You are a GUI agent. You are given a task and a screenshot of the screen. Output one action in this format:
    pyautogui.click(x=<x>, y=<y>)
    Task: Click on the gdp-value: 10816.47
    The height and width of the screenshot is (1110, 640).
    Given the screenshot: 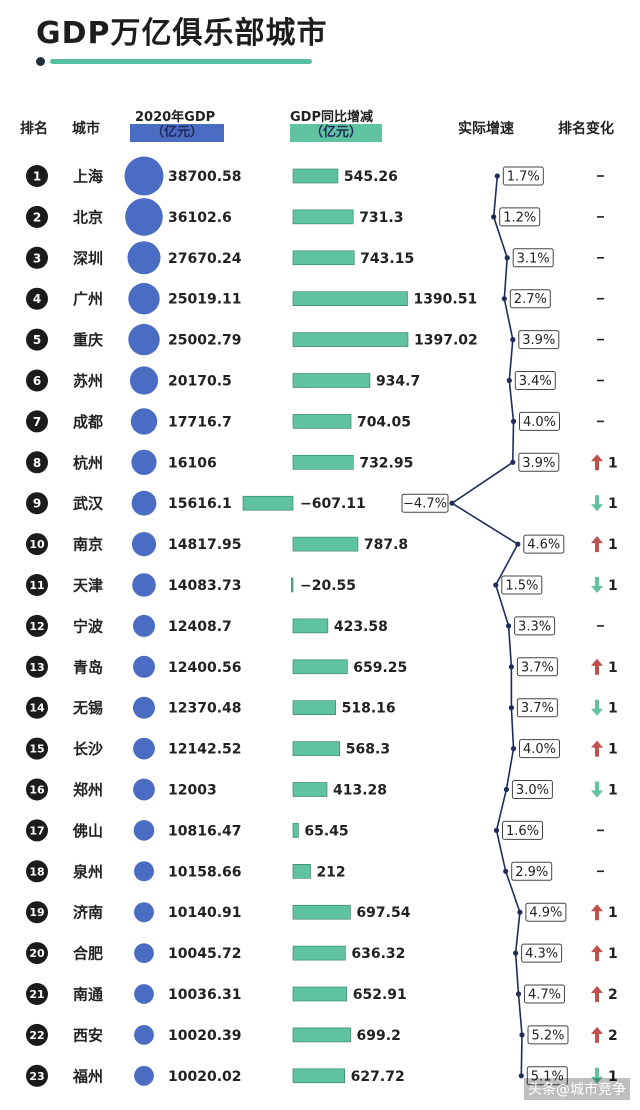 What is the action you would take?
    pyautogui.click(x=205, y=831)
    